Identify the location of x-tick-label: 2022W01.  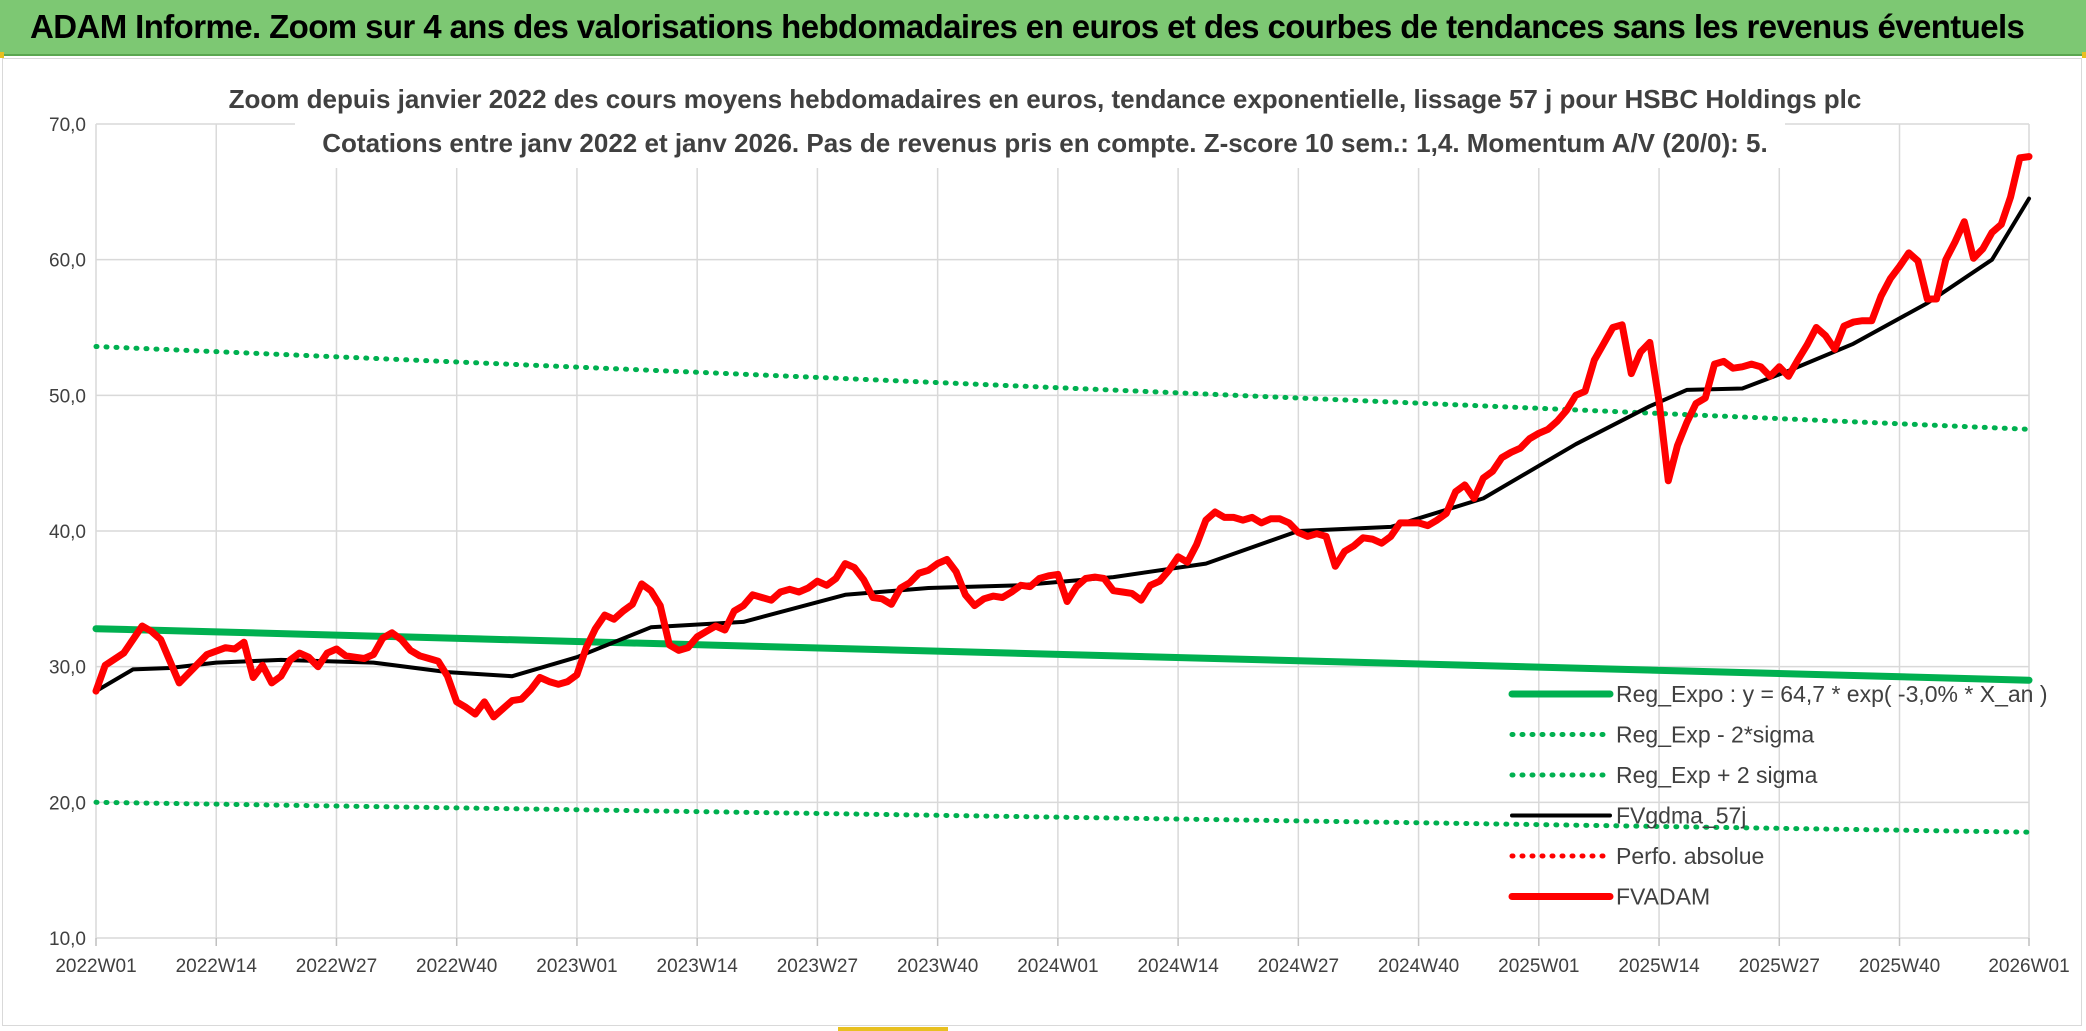
(95, 966).